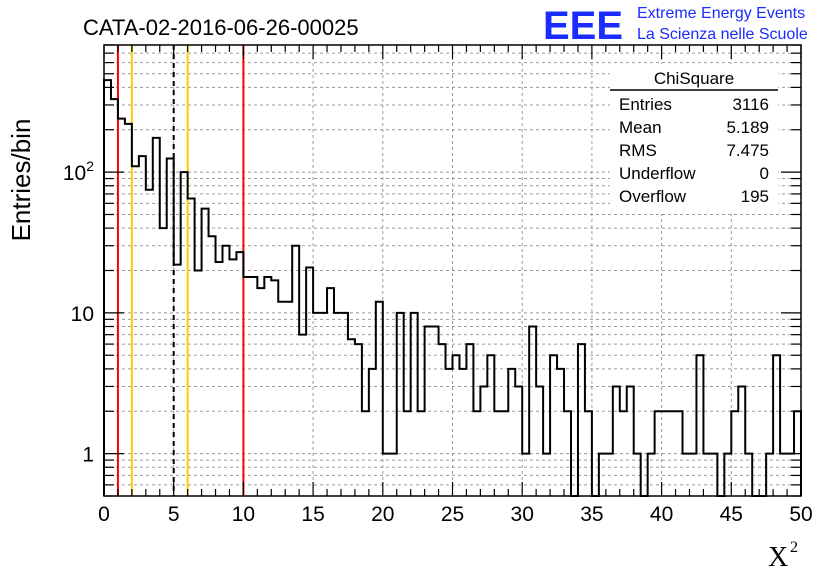 This screenshot has width=836, height=572. I want to click on chart-title: CATA-02-2016-06-26-00025, so click(221, 27).